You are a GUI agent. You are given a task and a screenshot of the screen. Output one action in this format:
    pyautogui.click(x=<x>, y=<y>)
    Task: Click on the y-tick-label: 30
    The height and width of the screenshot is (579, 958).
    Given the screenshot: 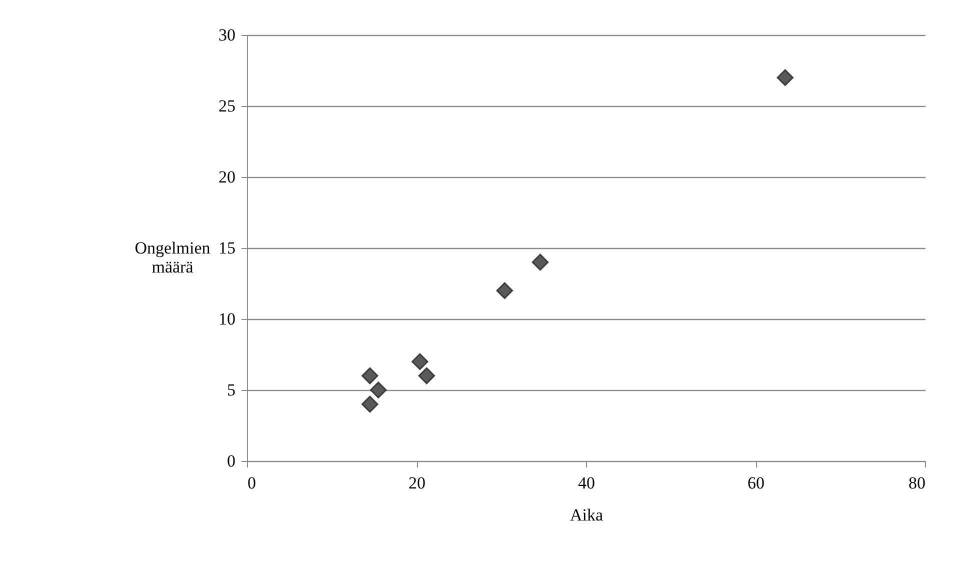 What is the action you would take?
    pyautogui.click(x=227, y=35)
    